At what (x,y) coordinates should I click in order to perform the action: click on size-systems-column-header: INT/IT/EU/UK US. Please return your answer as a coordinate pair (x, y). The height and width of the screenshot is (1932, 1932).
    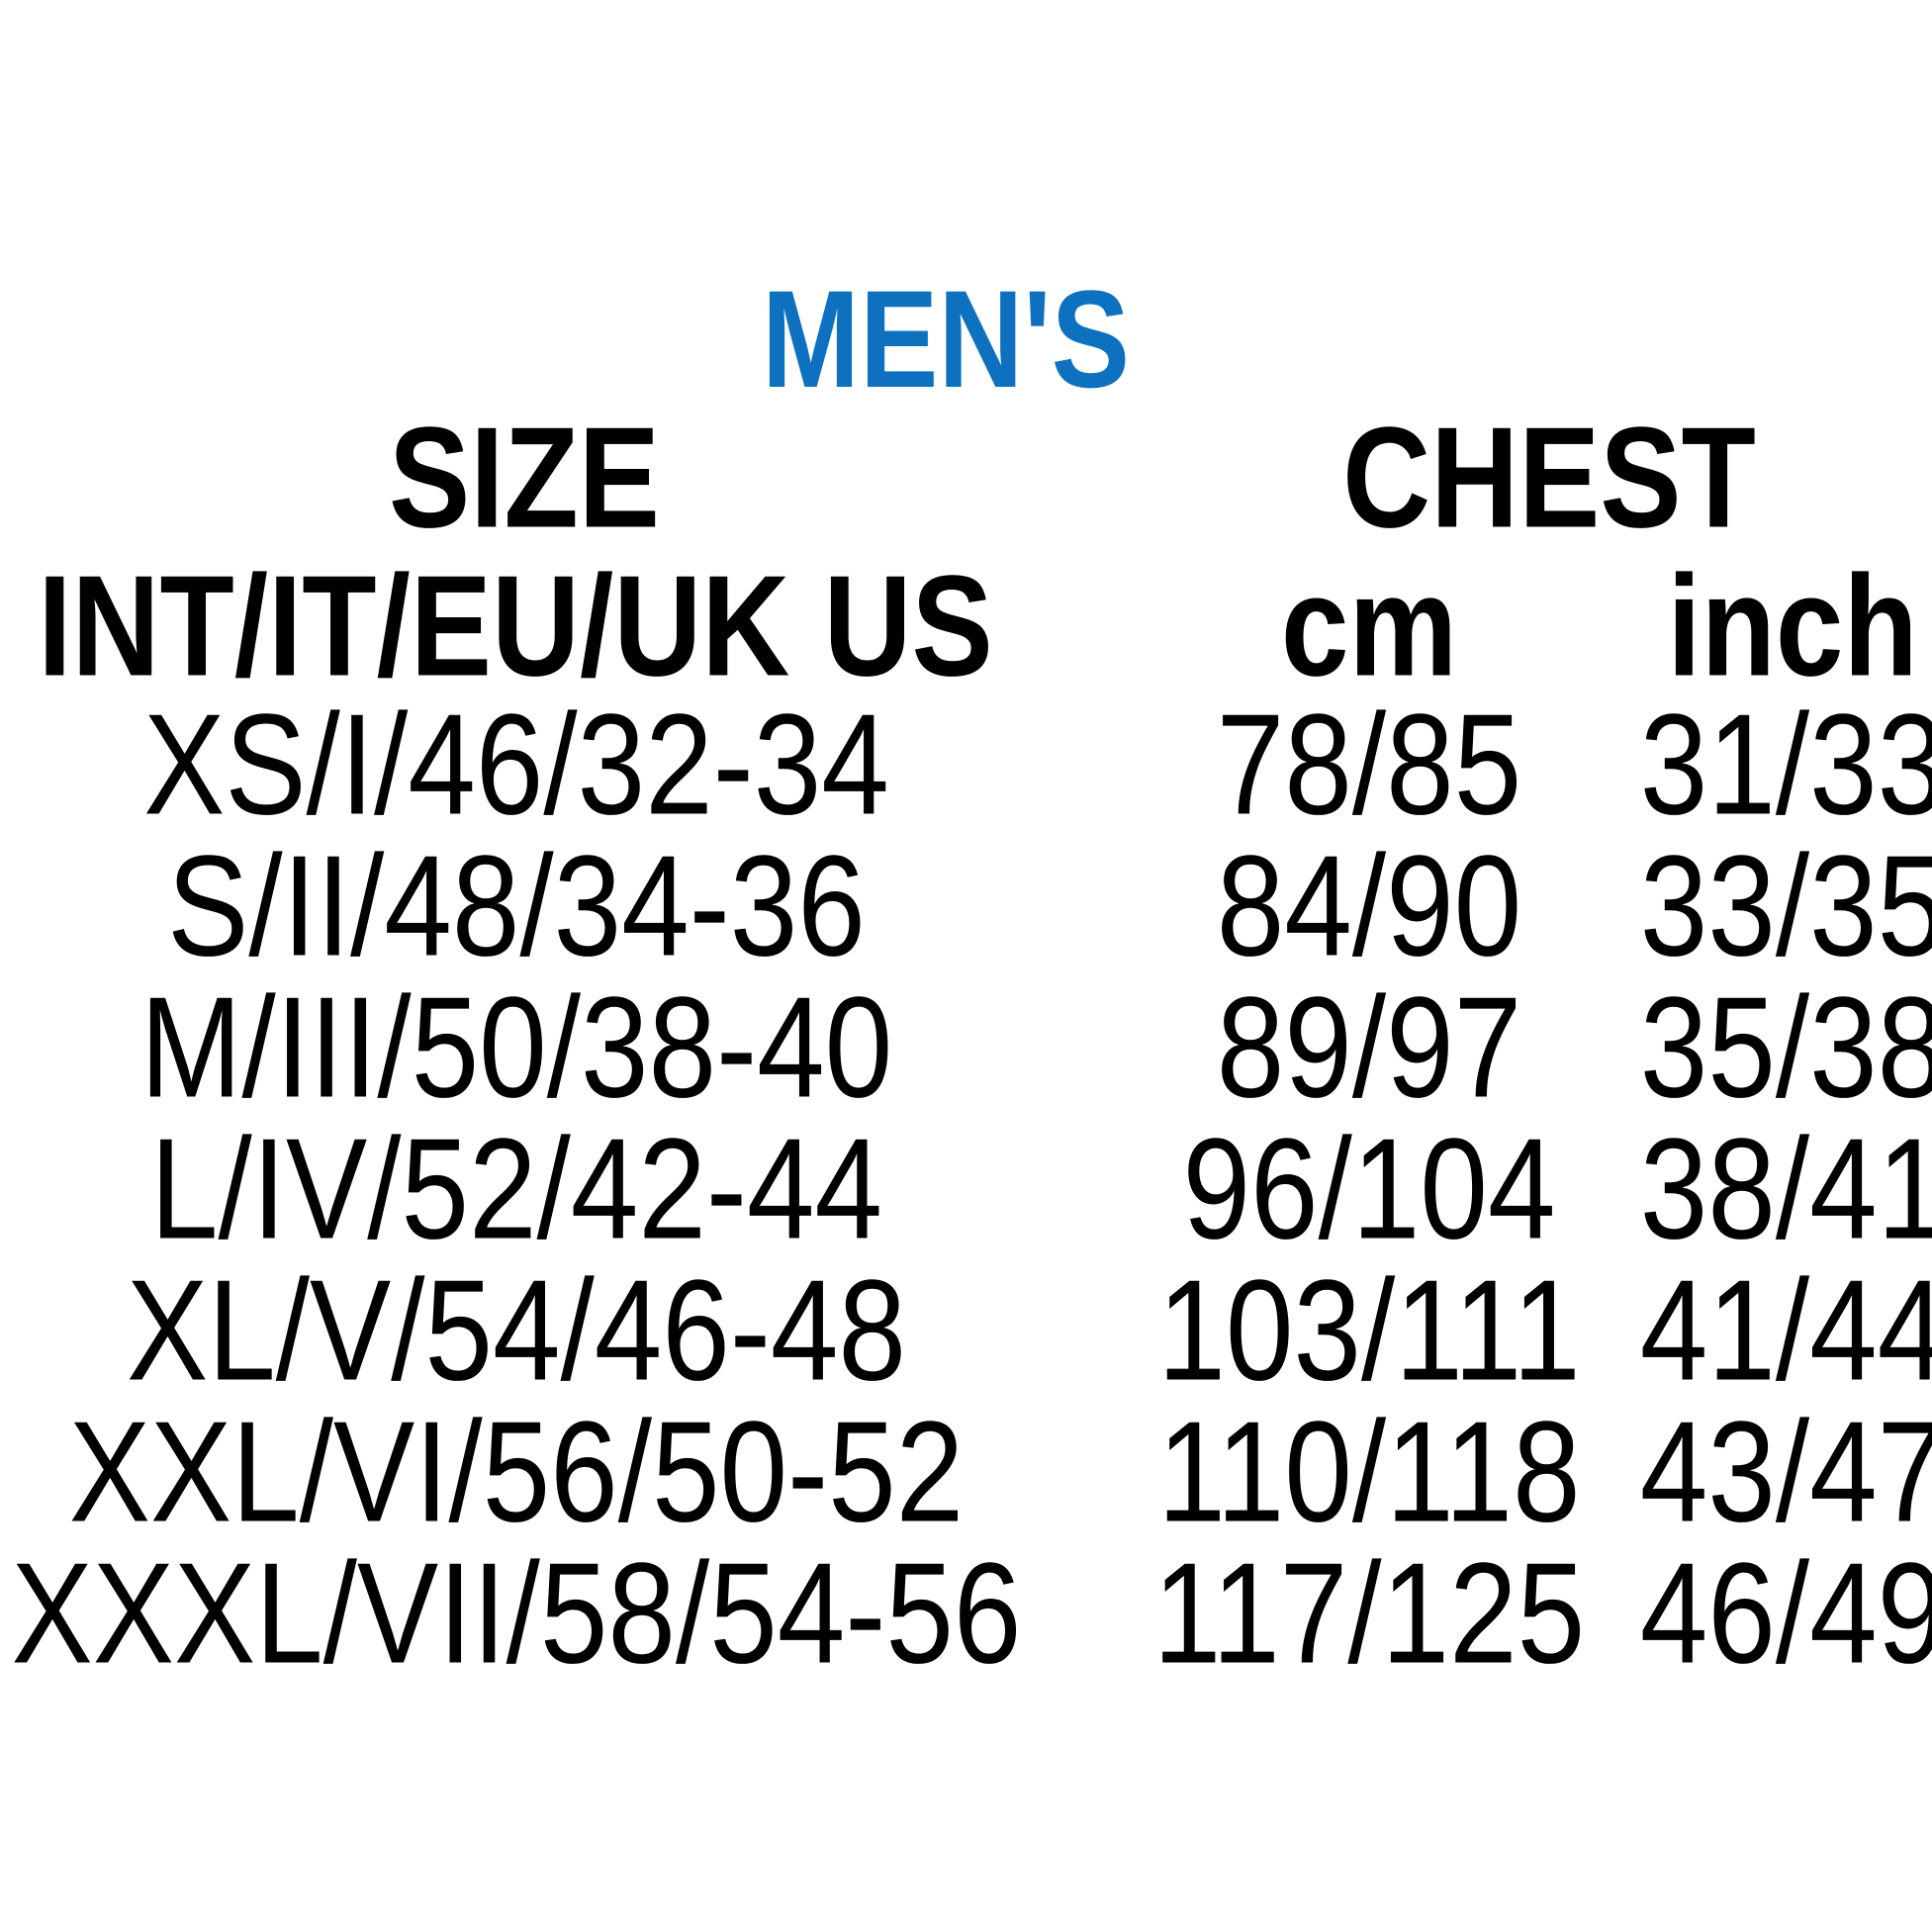
    Looking at the image, I should click on (515, 625).